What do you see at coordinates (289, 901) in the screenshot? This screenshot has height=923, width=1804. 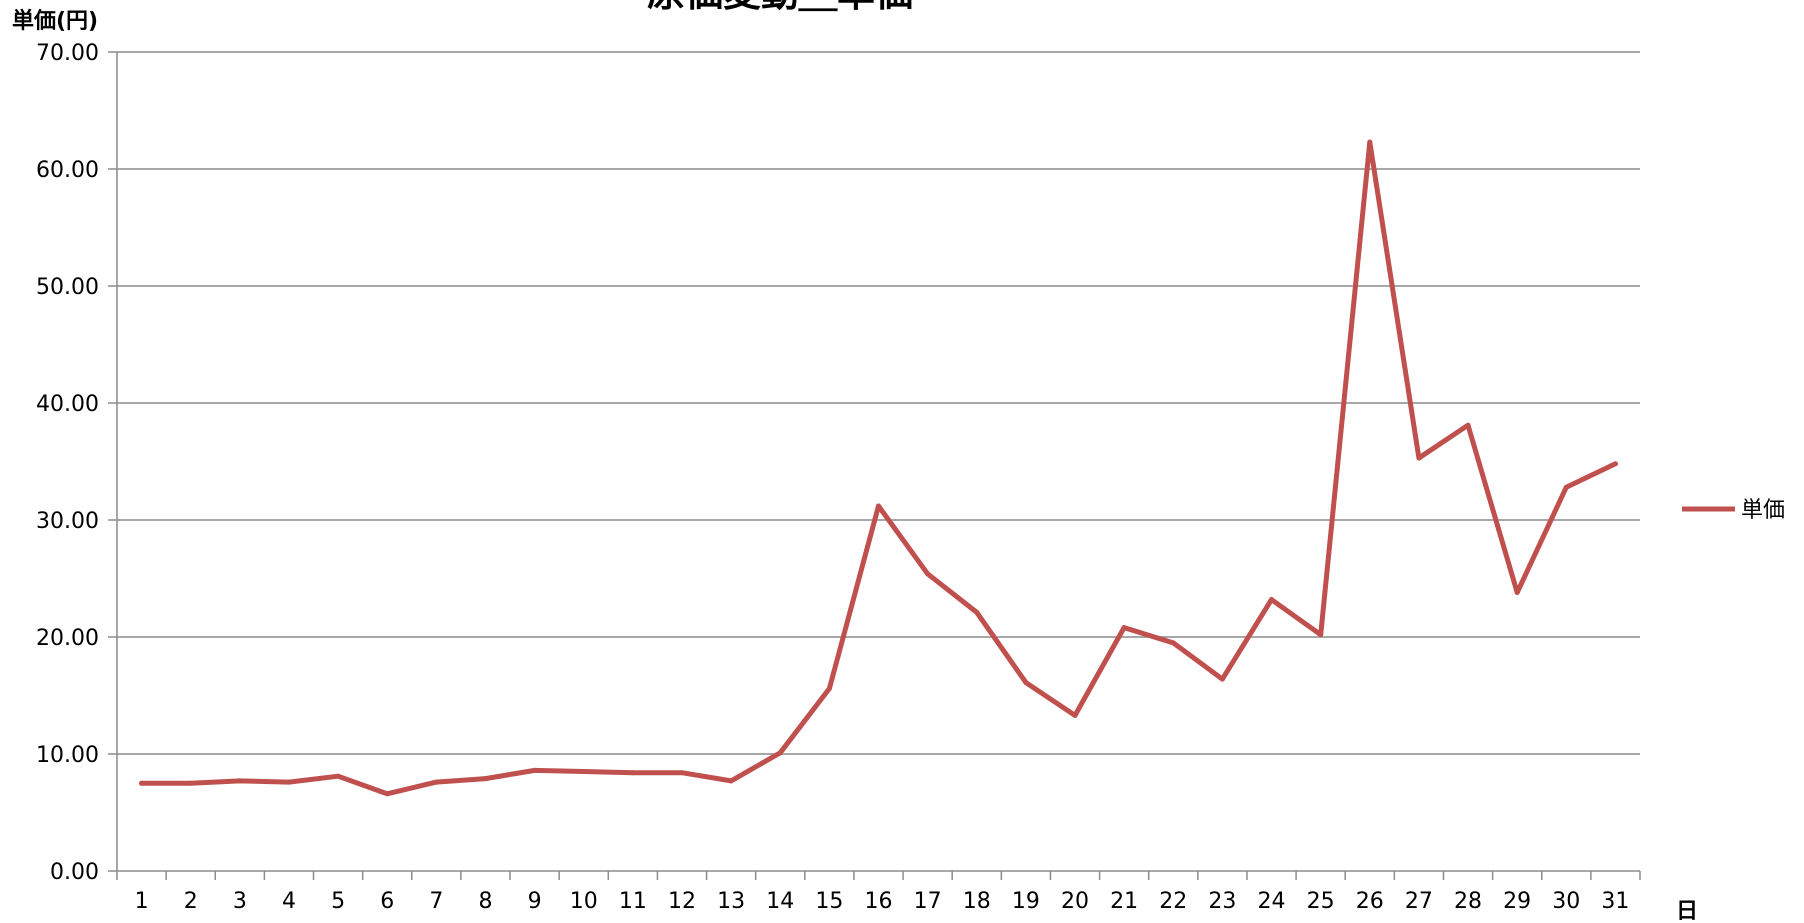 I see `x-tick-label: 4` at bounding box center [289, 901].